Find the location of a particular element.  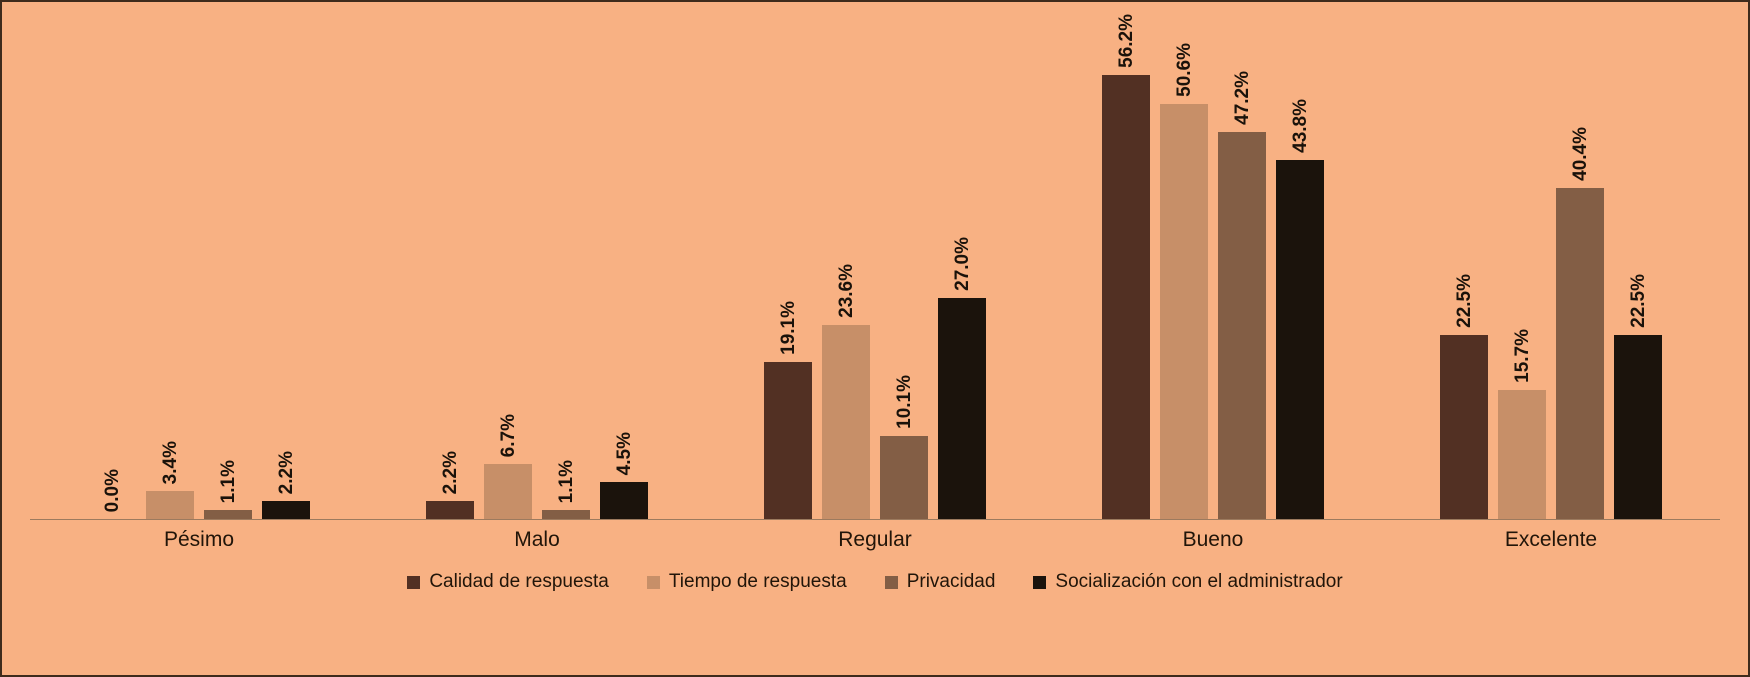

bar-value-label: 27.0% is located at coordinates (962, 264).